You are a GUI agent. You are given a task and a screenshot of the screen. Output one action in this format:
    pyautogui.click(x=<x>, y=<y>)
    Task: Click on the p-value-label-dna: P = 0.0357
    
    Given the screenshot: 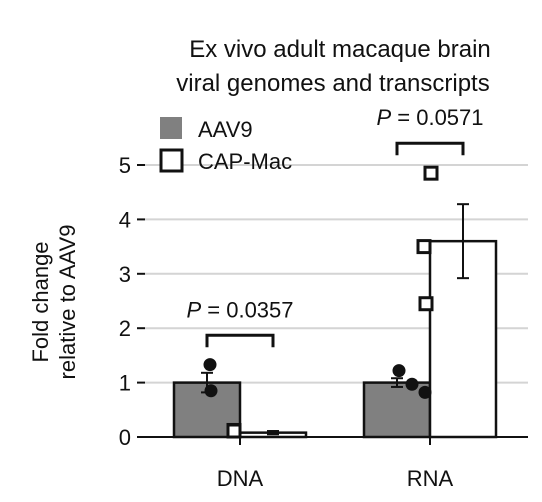 What is the action you would take?
    pyautogui.click(x=239, y=309)
    